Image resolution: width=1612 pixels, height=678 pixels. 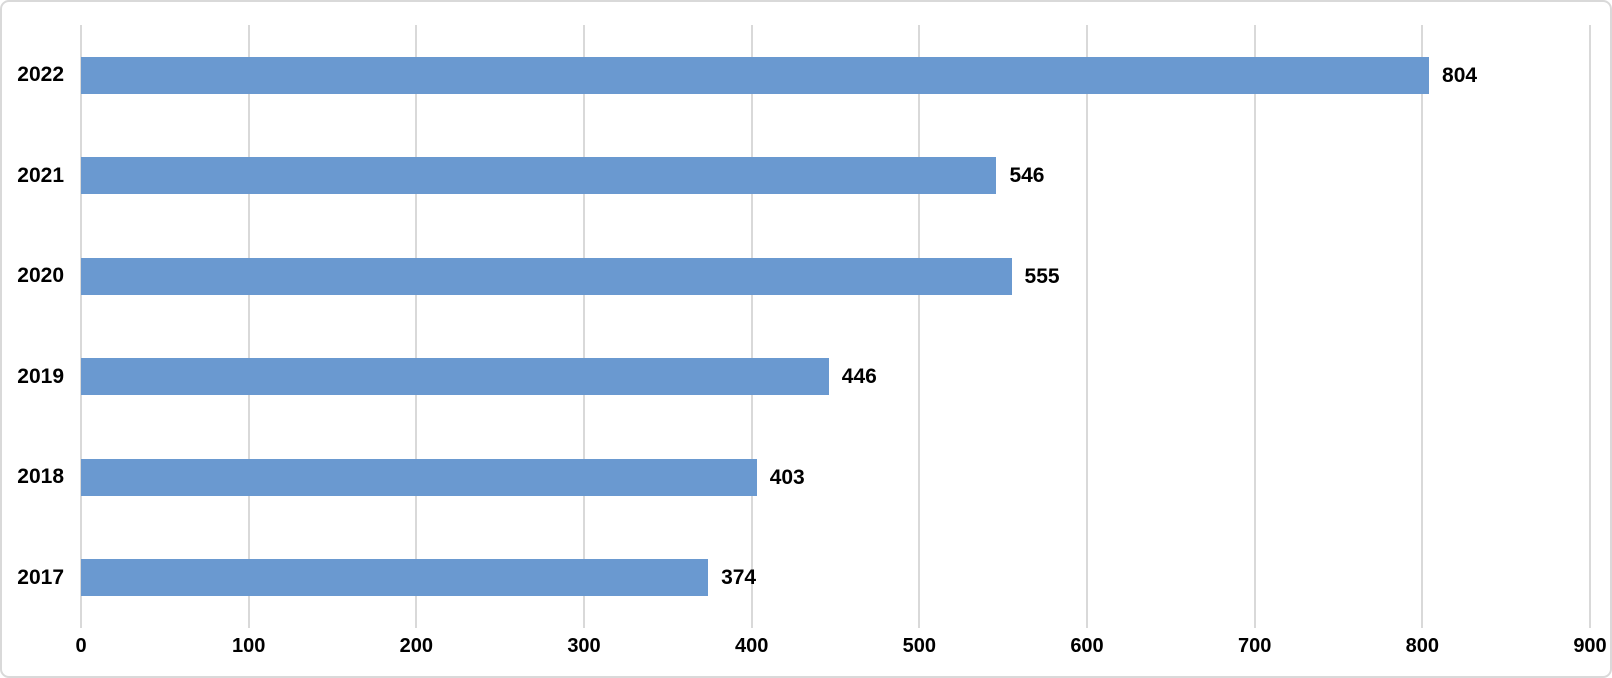 What do you see at coordinates (395, 578) in the screenshot?
I see `bar-2017` at bounding box center [395, 578].